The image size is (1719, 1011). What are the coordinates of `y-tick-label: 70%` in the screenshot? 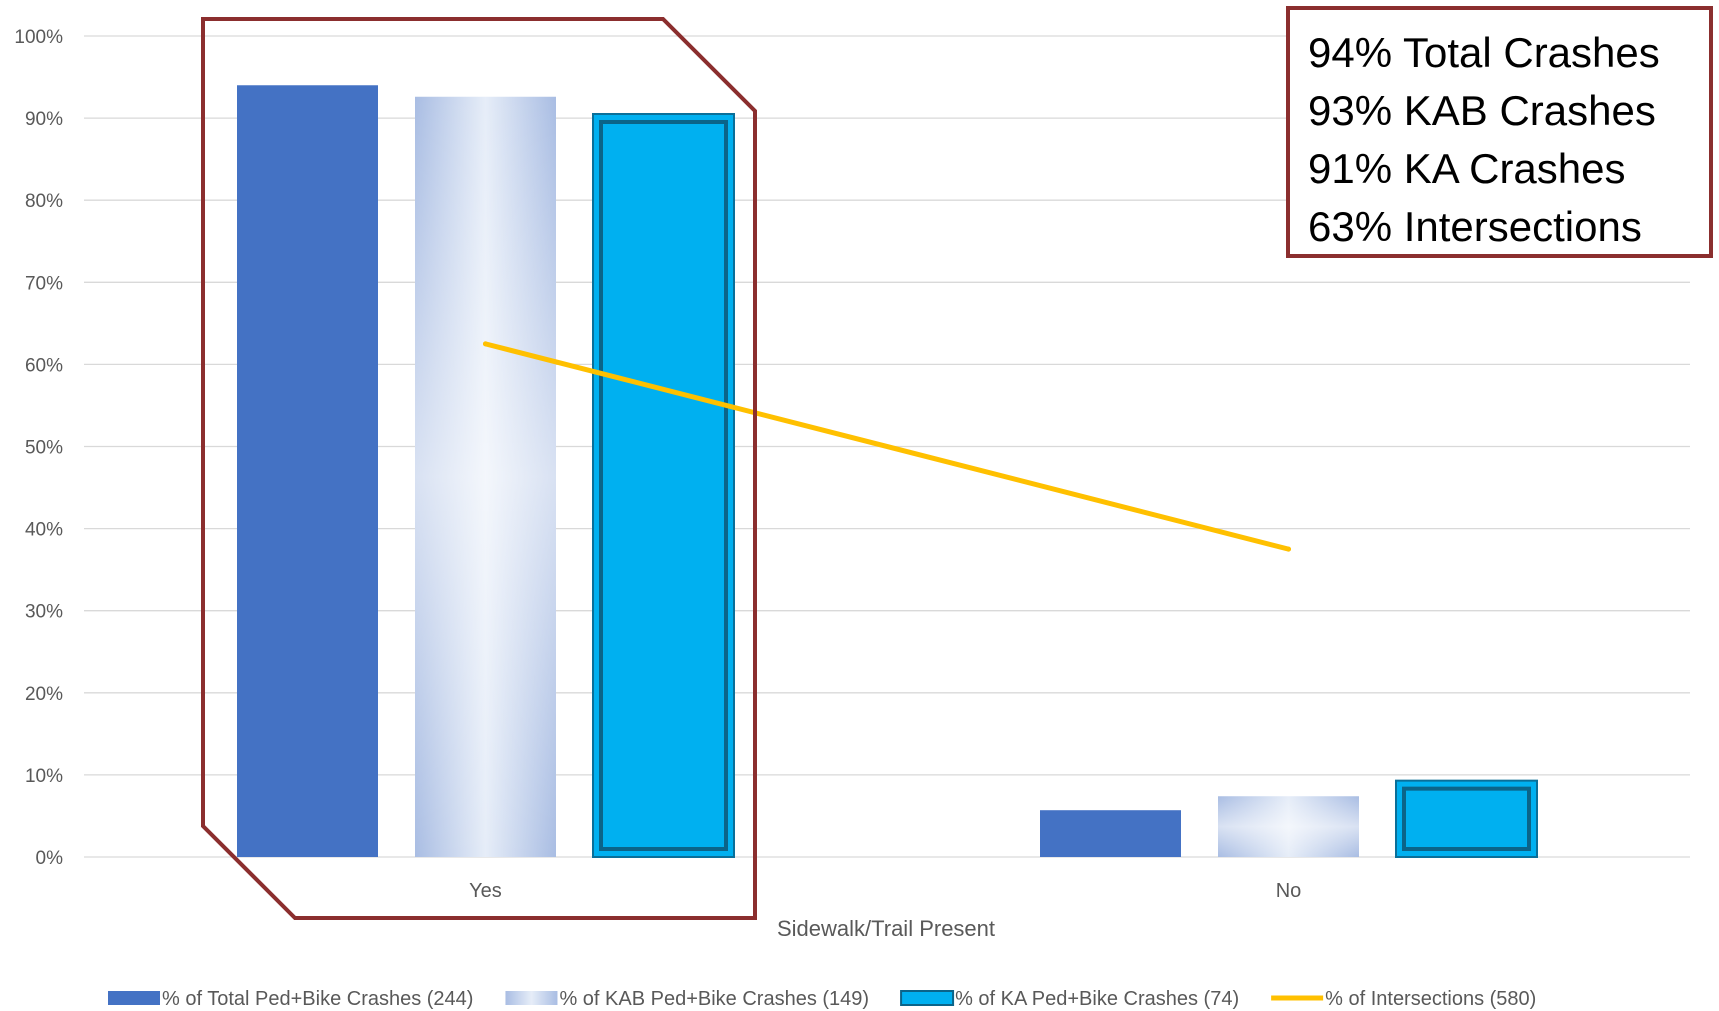 It's located at (44, 283).